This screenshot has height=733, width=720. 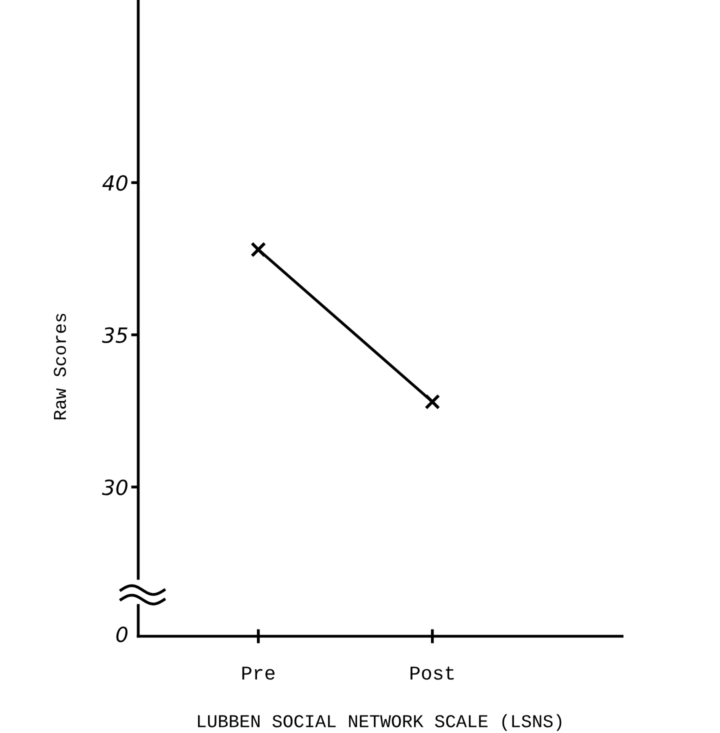 I want to click on text: 0, so click(x=122, y=634).